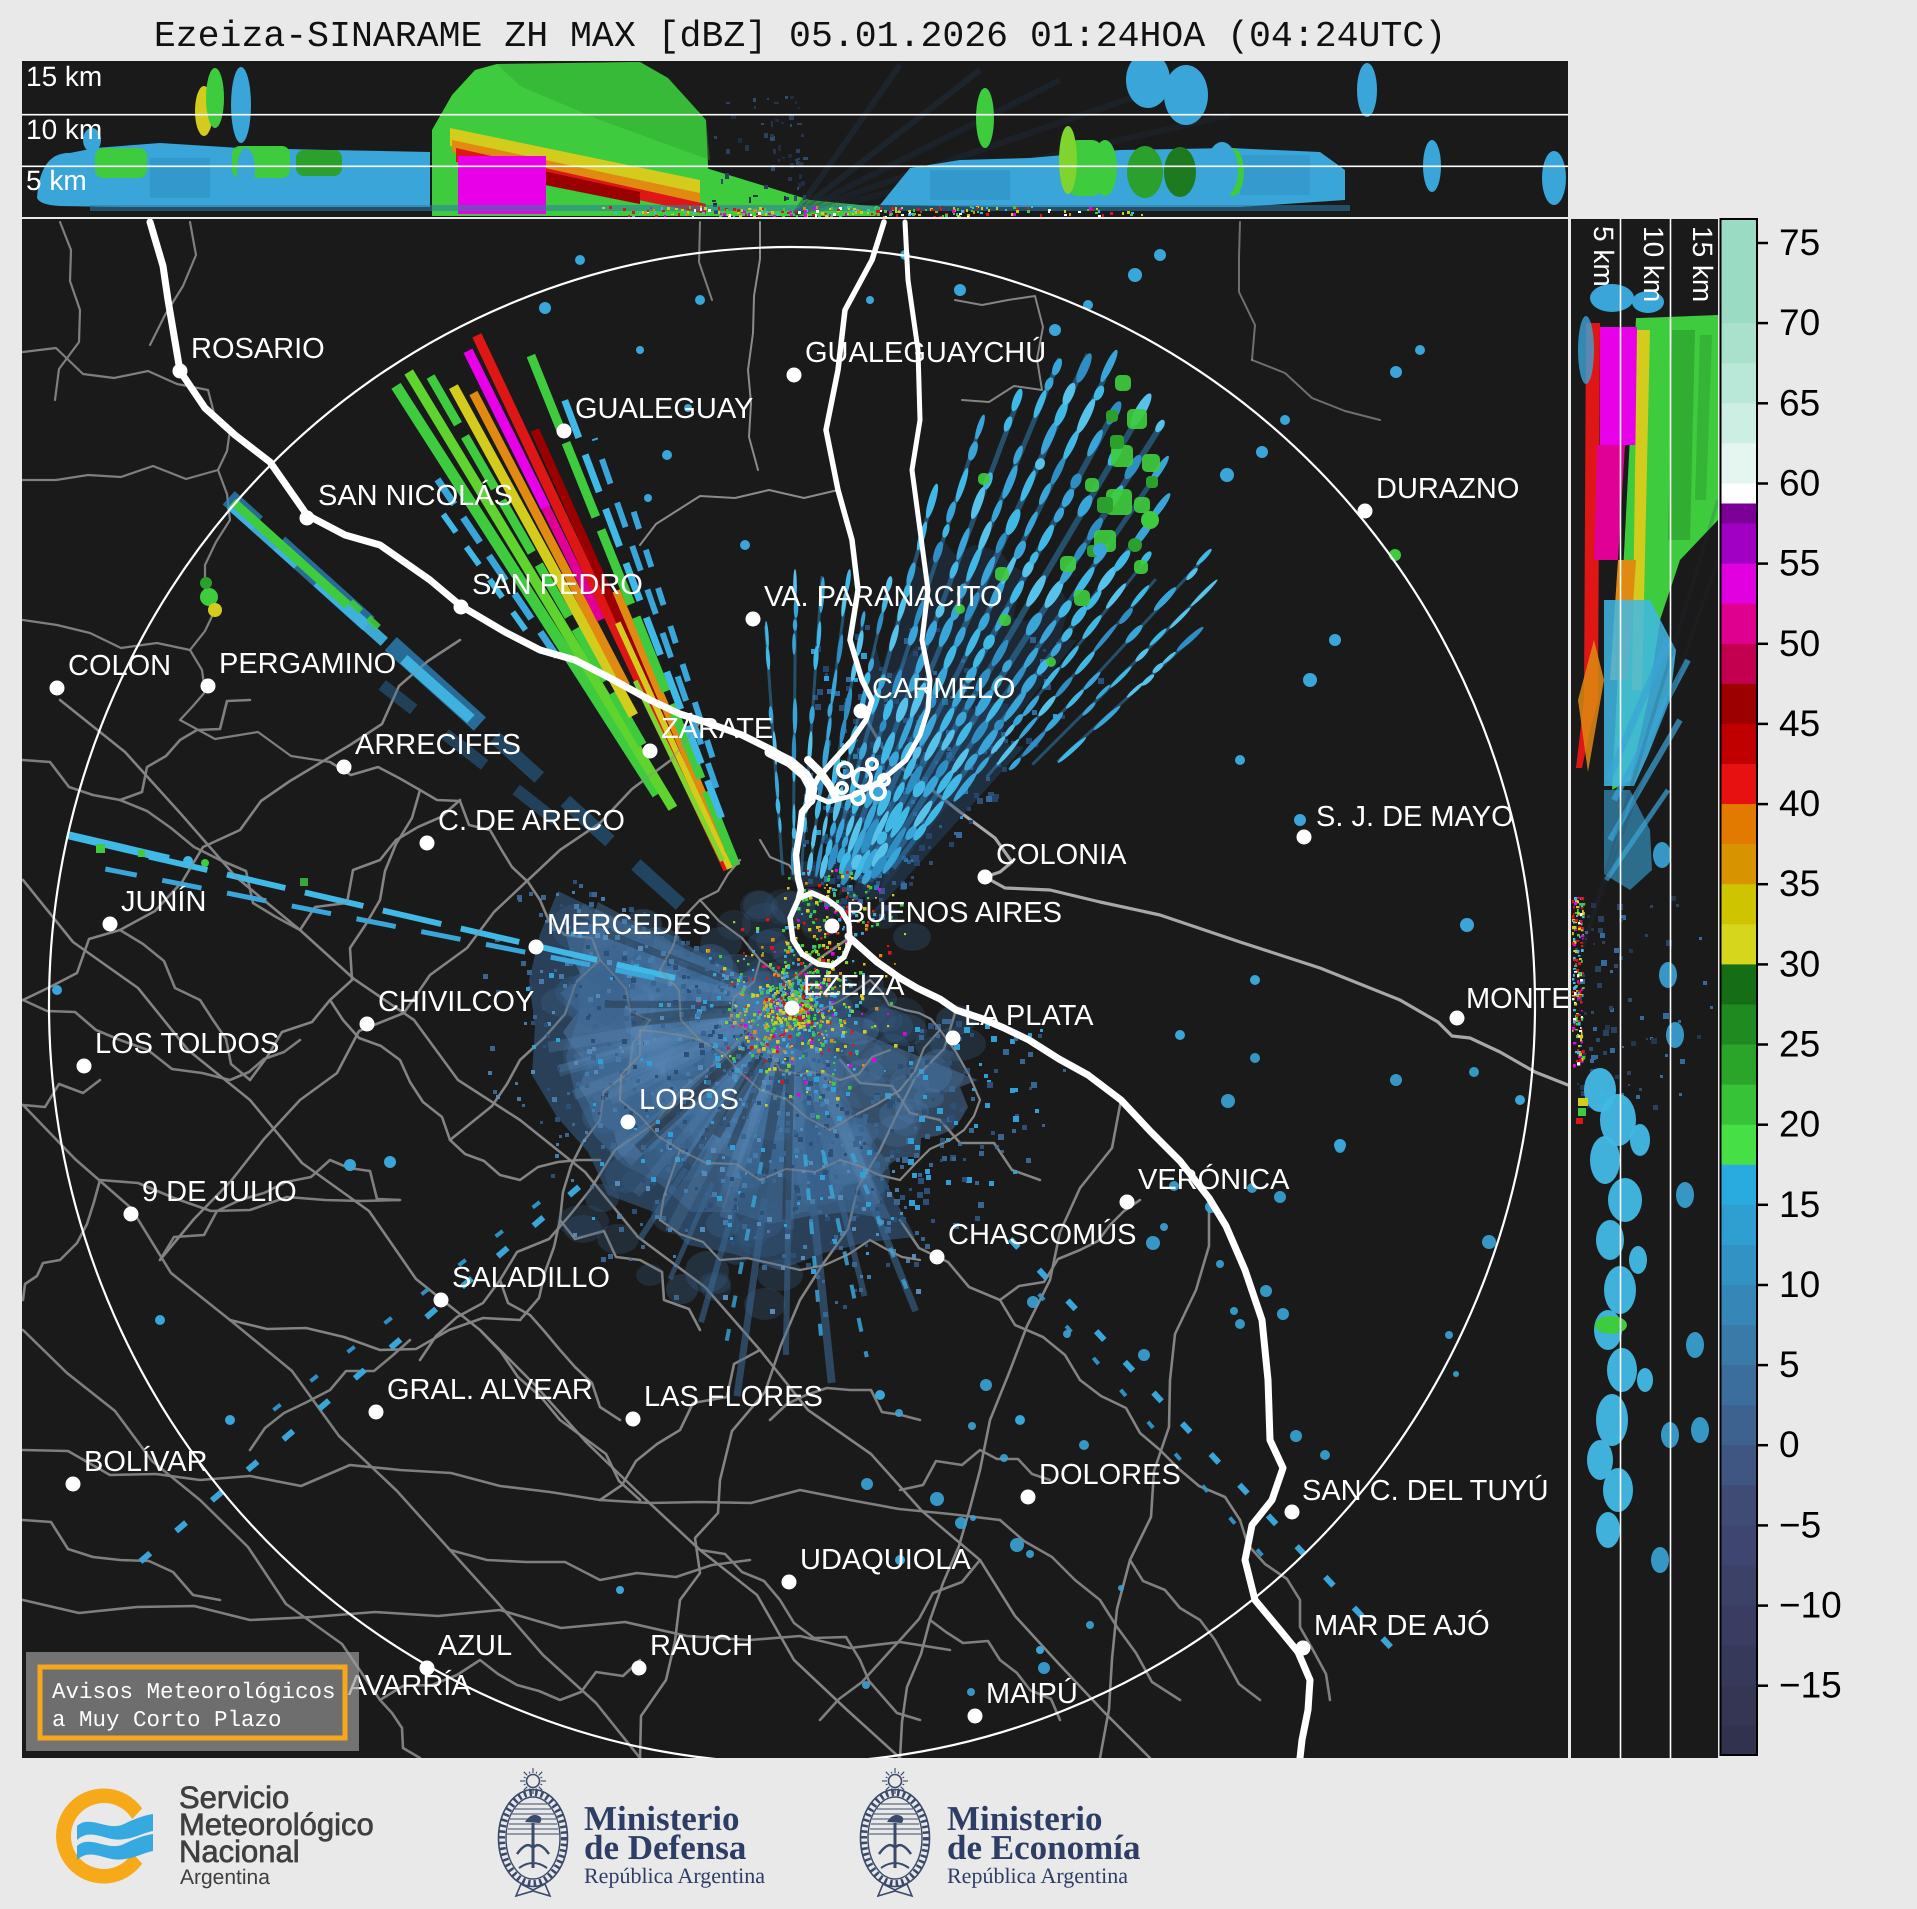 This screenshot has width=1917, height=1909. What do you see at coordinates (490, 1390) in the screenshot?
I see `svg-text: GRAL. ALVEAR` at bounding box center [490, 1390].